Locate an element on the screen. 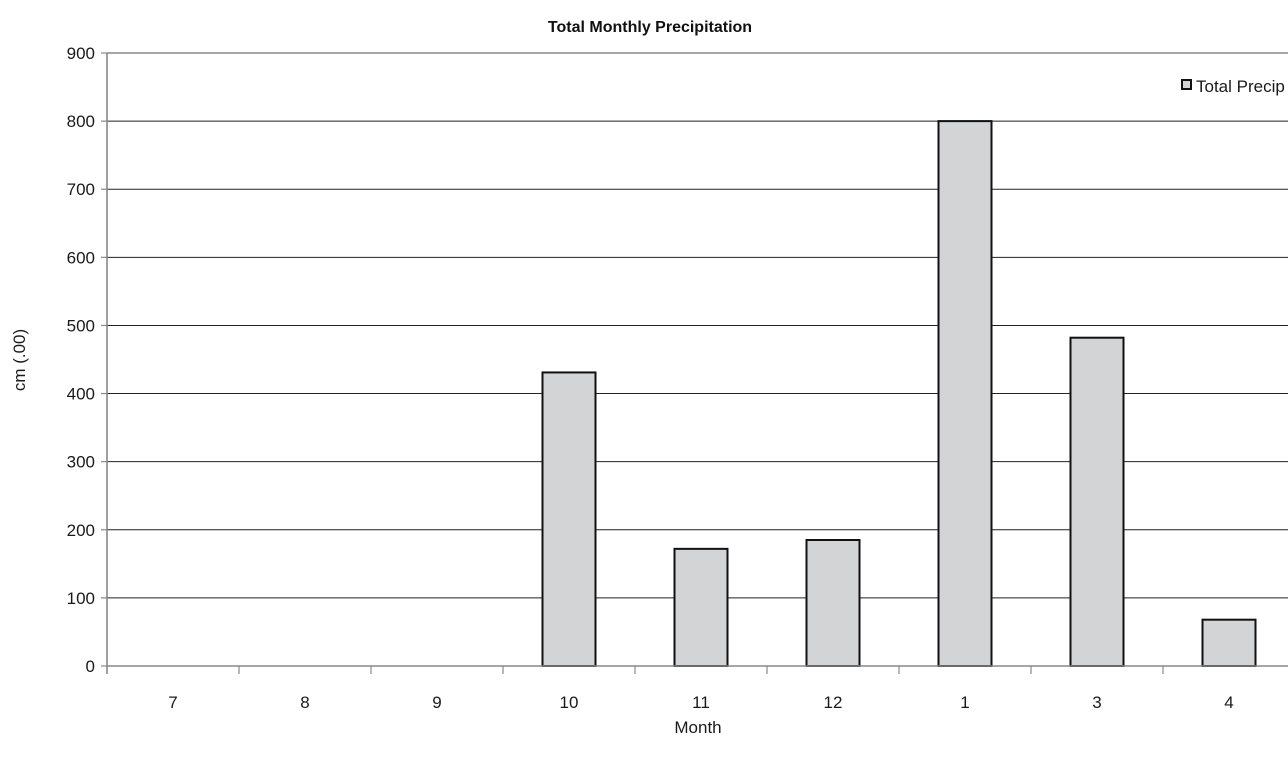 The image size is (1288, 761). y-tick-label-700: 700 is located at coordinates (81, 189).